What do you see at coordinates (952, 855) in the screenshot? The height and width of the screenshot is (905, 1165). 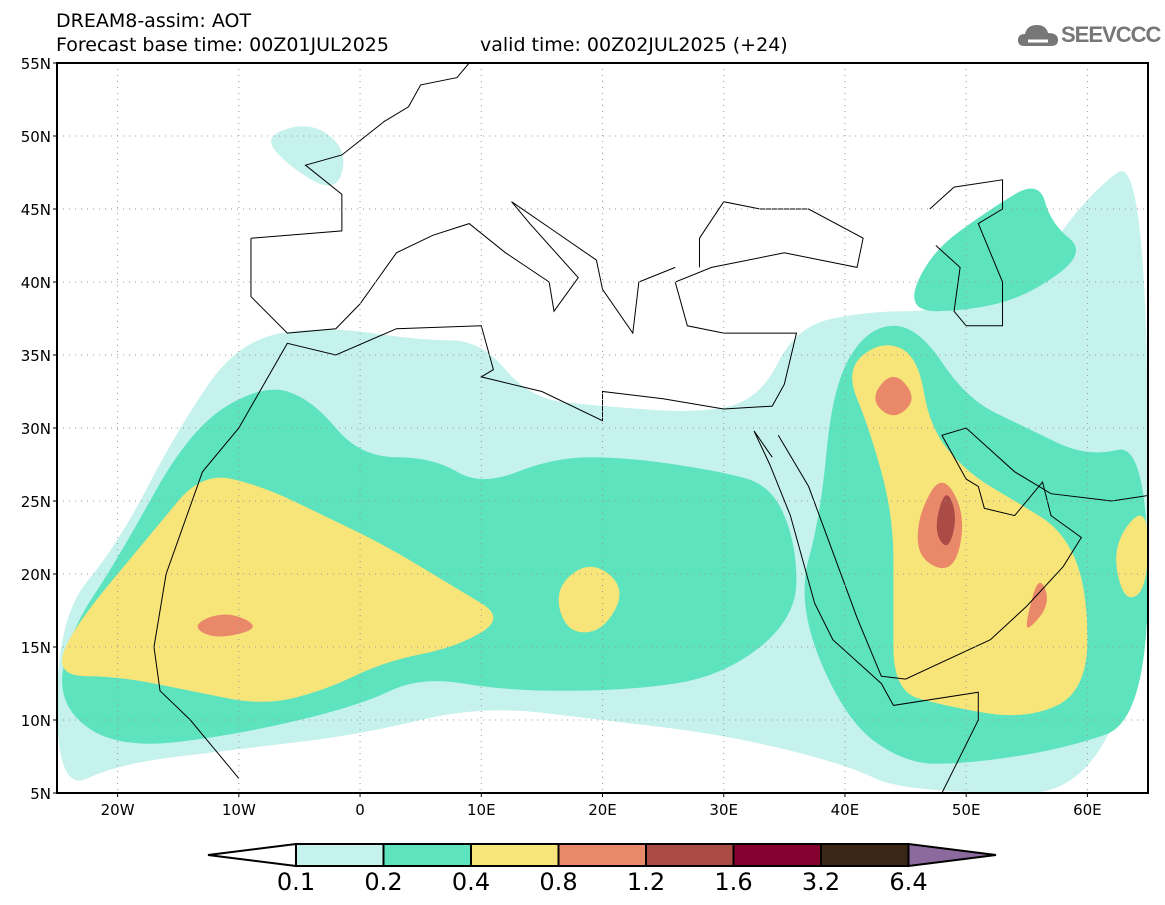 I see `colorbar-max-arrow` at bounding box center [952, 855].